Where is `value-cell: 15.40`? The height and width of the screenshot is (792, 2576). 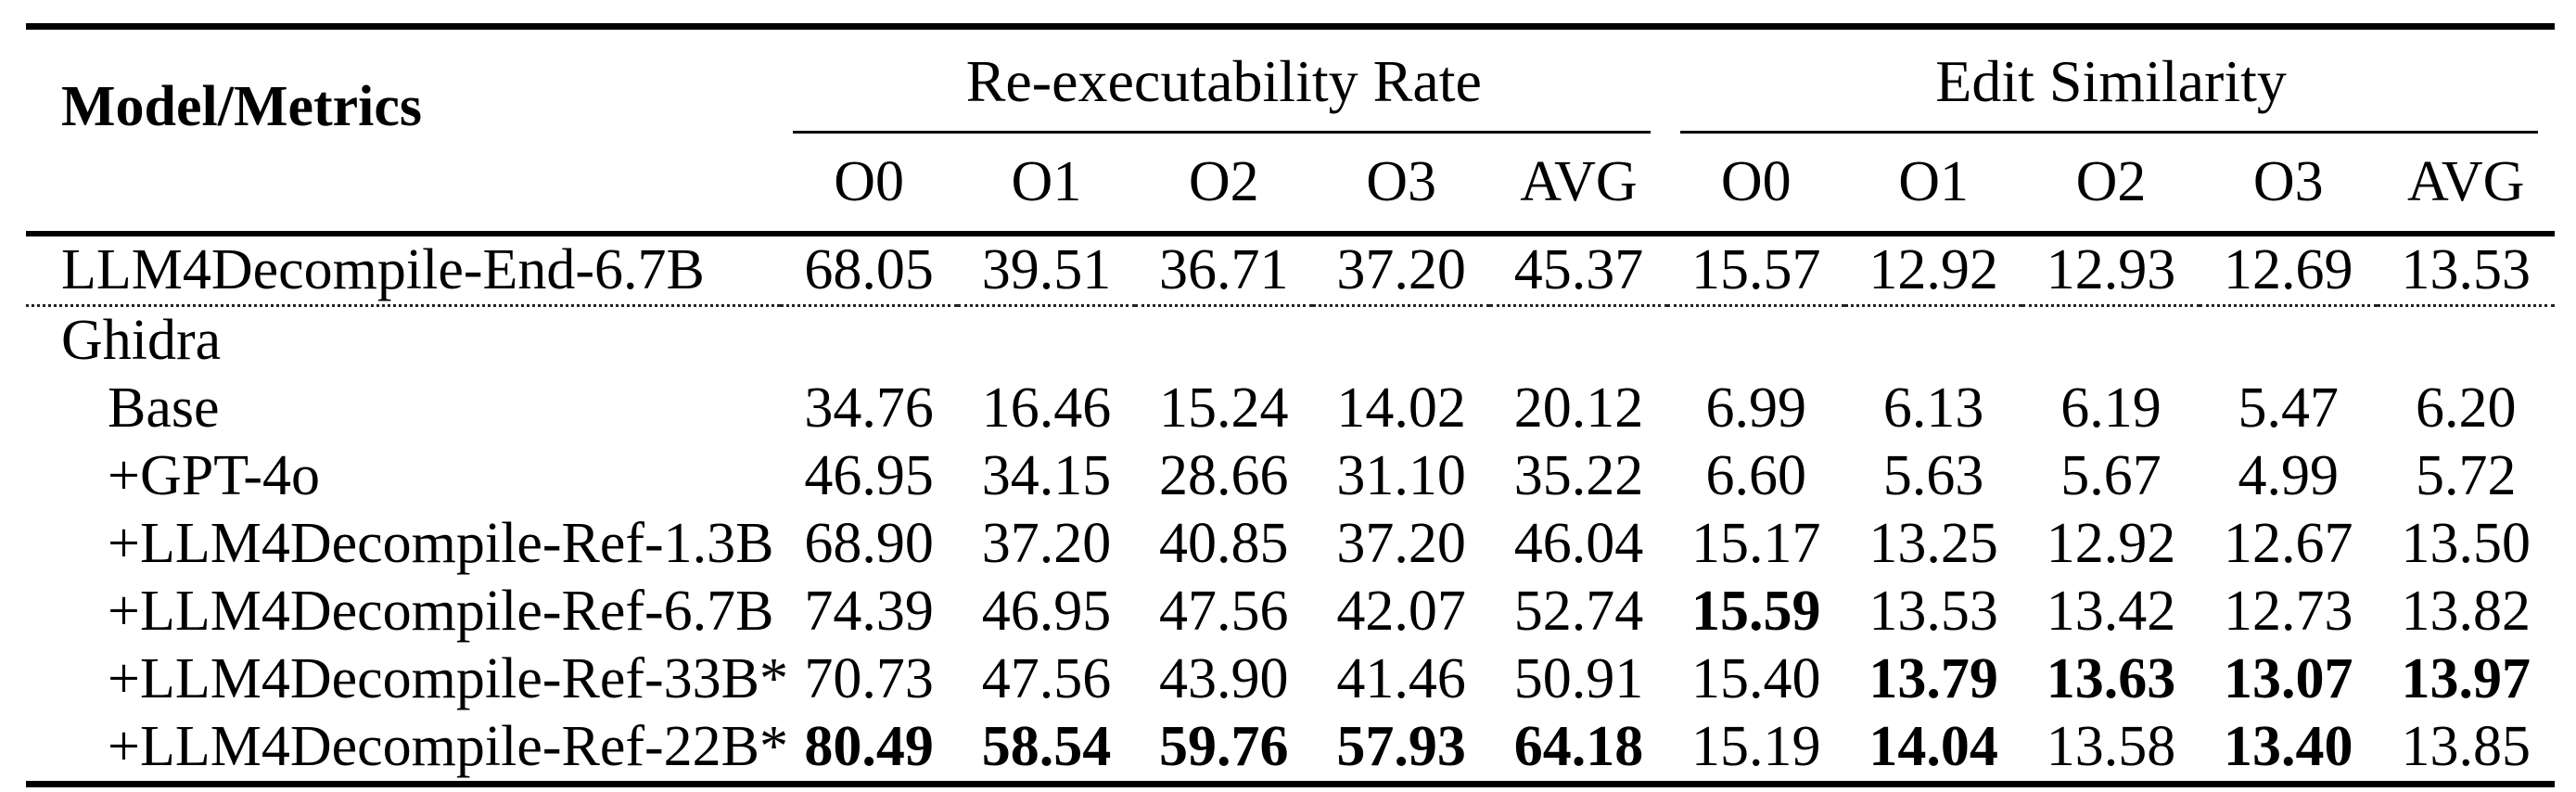
value-cell: 15.40 is located at coordinates (1756, 678).